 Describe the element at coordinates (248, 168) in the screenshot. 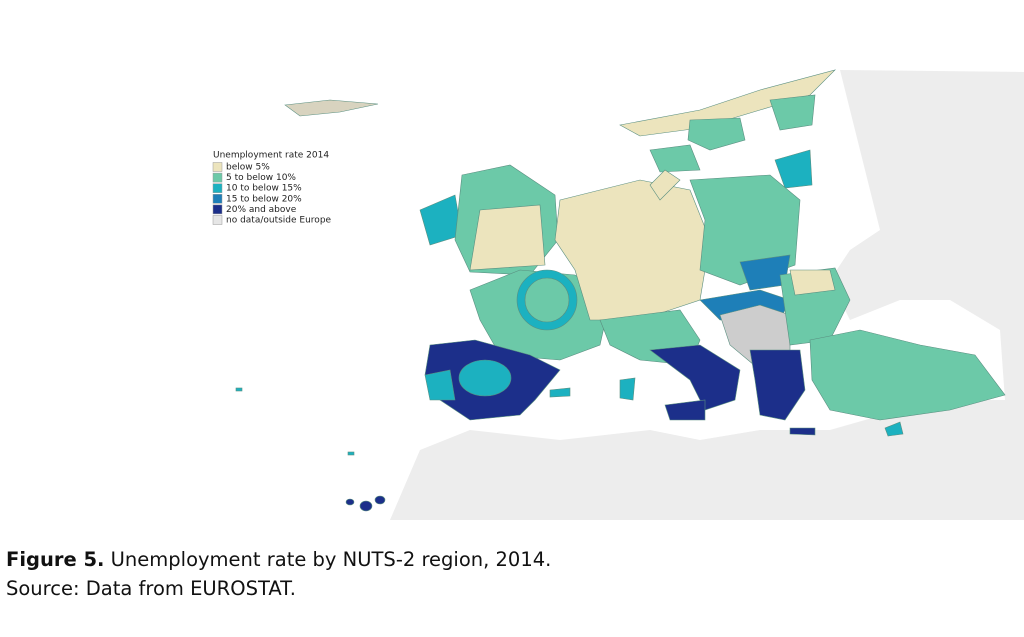

I see `legend-label: below 5%` at that location.